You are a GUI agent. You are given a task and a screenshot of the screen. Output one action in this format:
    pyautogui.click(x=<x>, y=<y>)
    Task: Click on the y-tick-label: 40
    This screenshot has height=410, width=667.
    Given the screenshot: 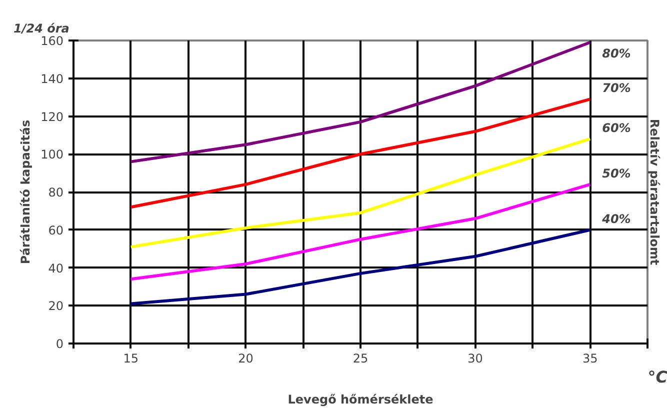 What is the action you would take?
    pyautogui.click(x=56, y=268)
    